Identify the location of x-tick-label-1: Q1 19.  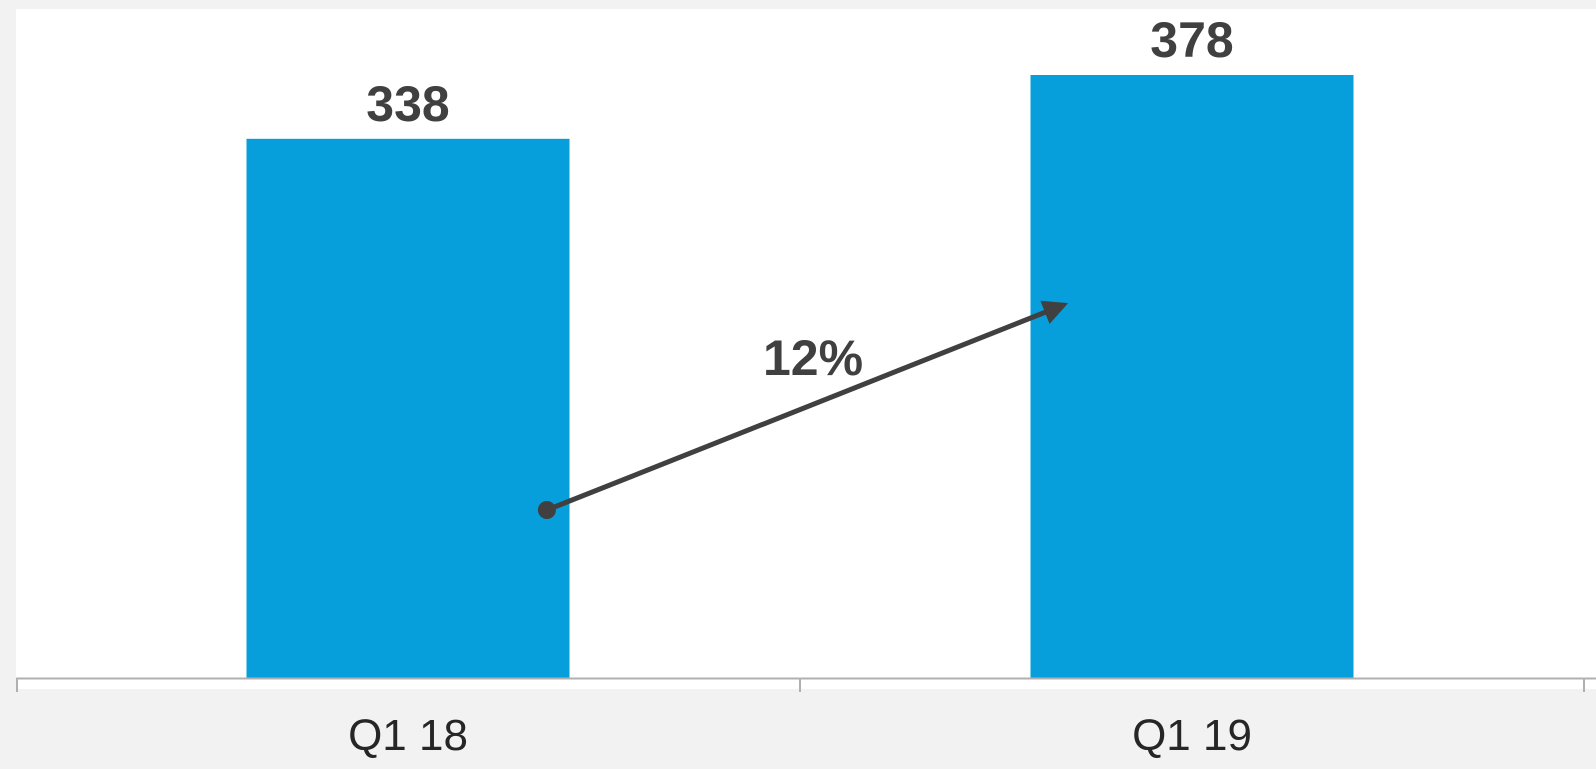
(1192, 735).